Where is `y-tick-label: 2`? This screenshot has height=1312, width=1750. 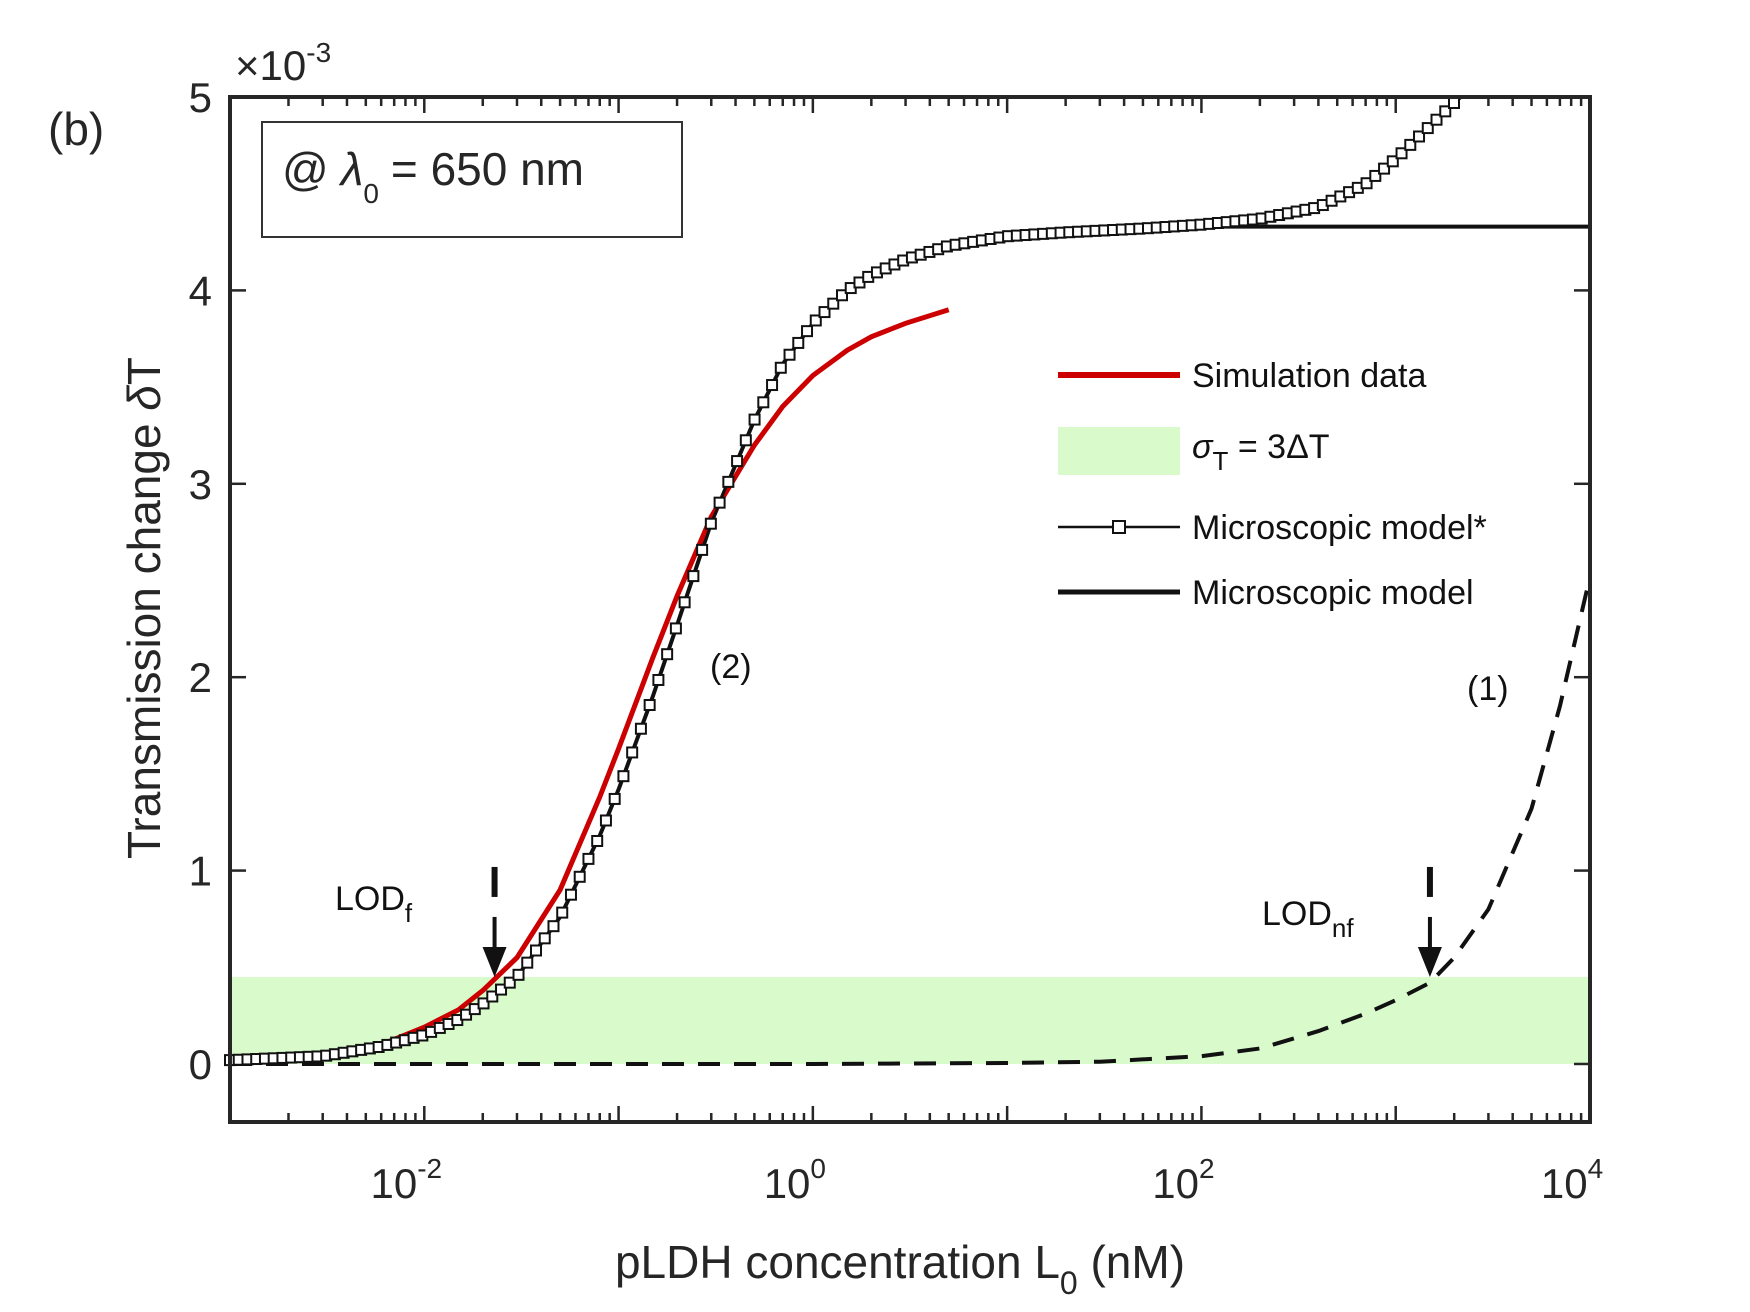 y-tick-label: 2 is located at coordinates (200, 677).